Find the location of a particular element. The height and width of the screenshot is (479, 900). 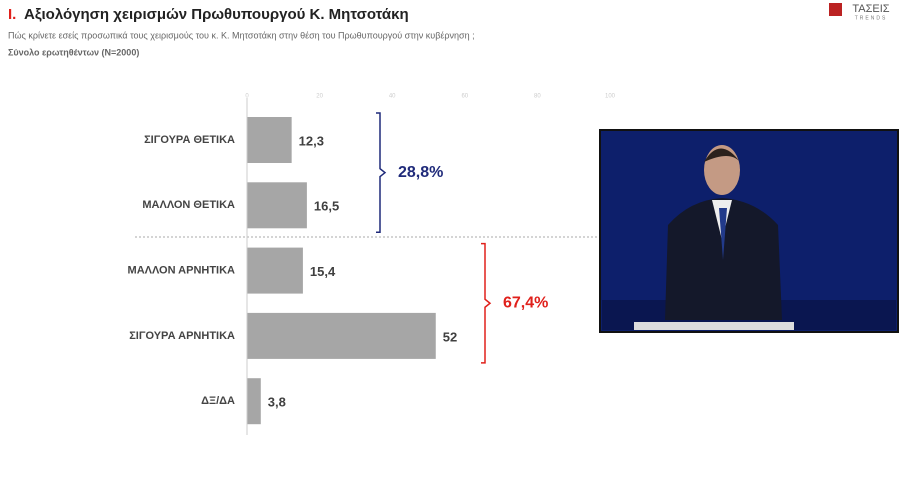

x-tick-label: 100 is located at coordinates (610, 97).